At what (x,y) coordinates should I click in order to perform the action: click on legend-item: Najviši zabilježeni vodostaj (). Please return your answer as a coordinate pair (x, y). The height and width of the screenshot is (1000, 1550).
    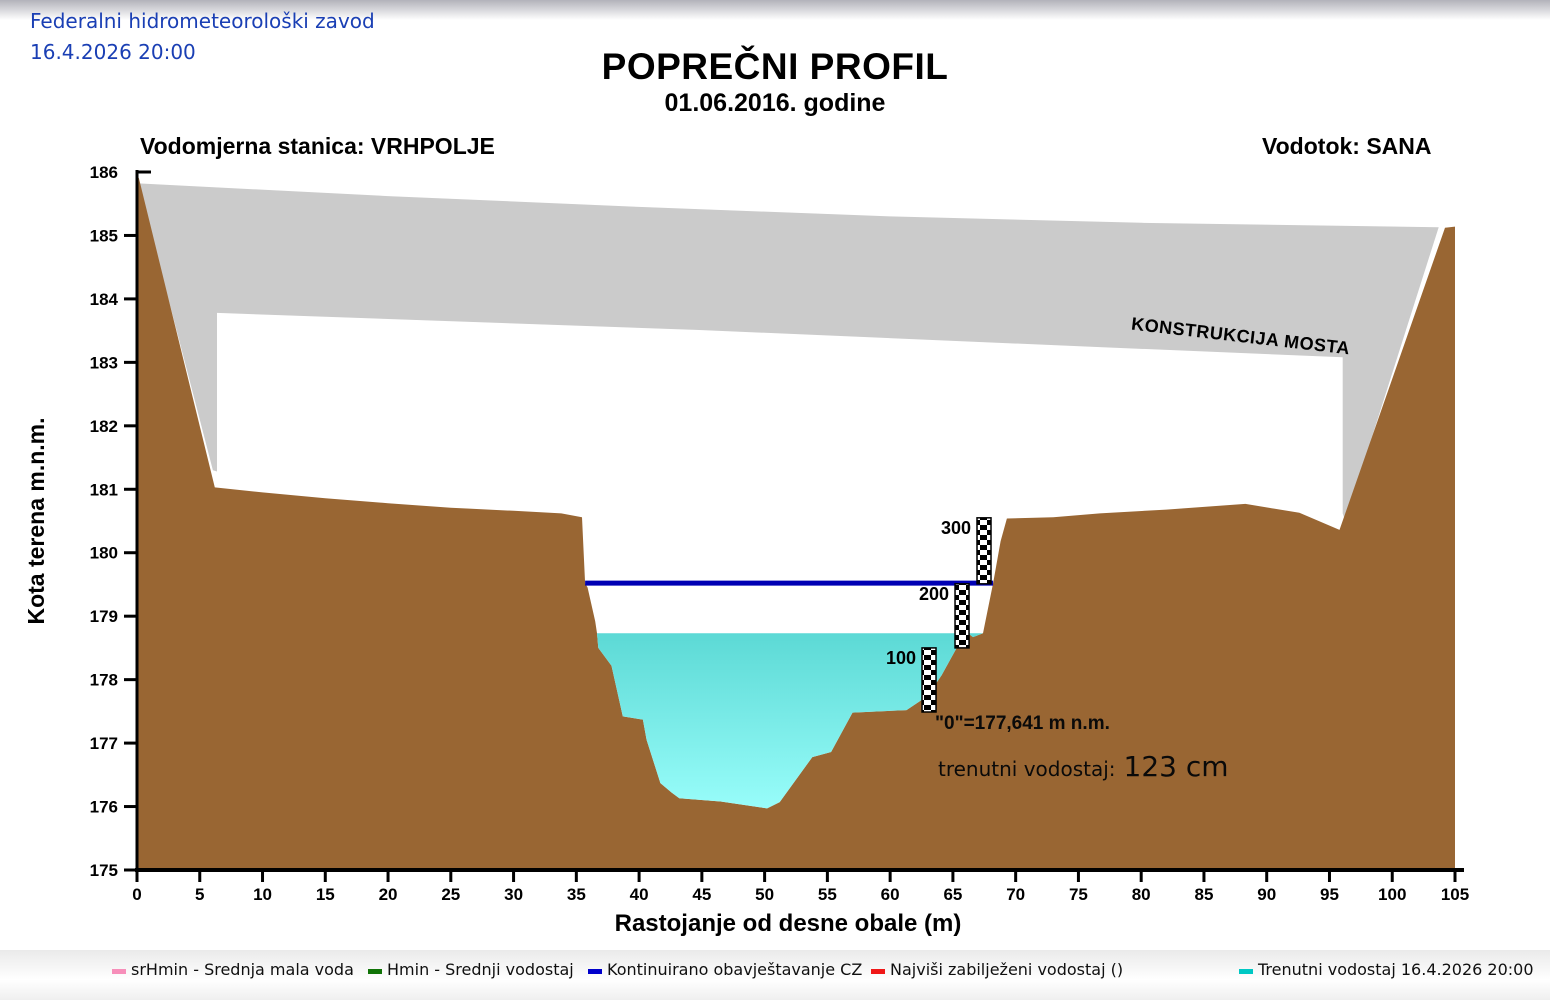
    Looking at the image, I should click on (997, 969).